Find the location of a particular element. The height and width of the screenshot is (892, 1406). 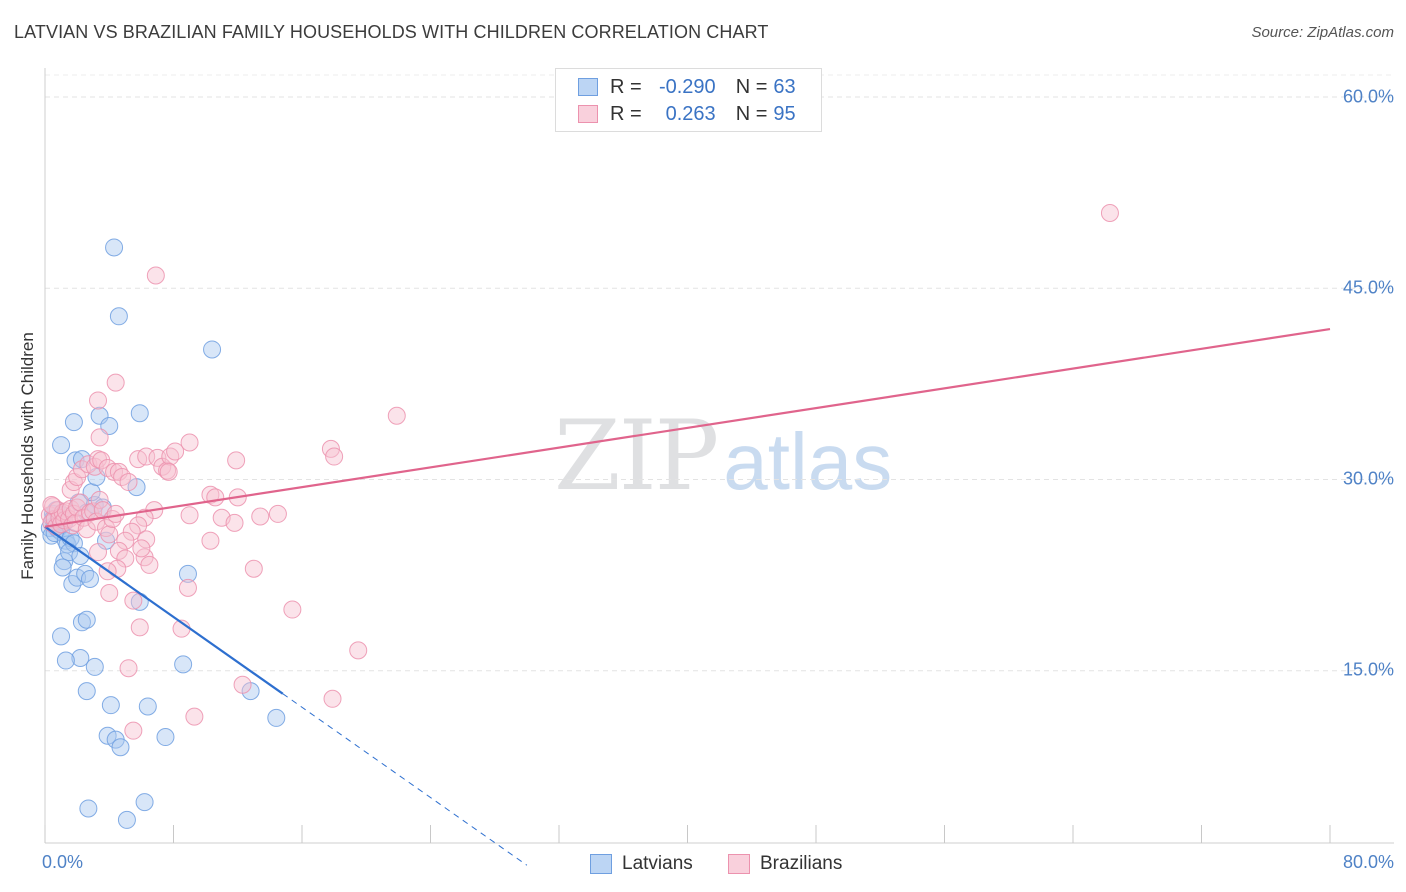

bottom-legend-brazilians-label: Brazilians is located at coordinates (801, 863).